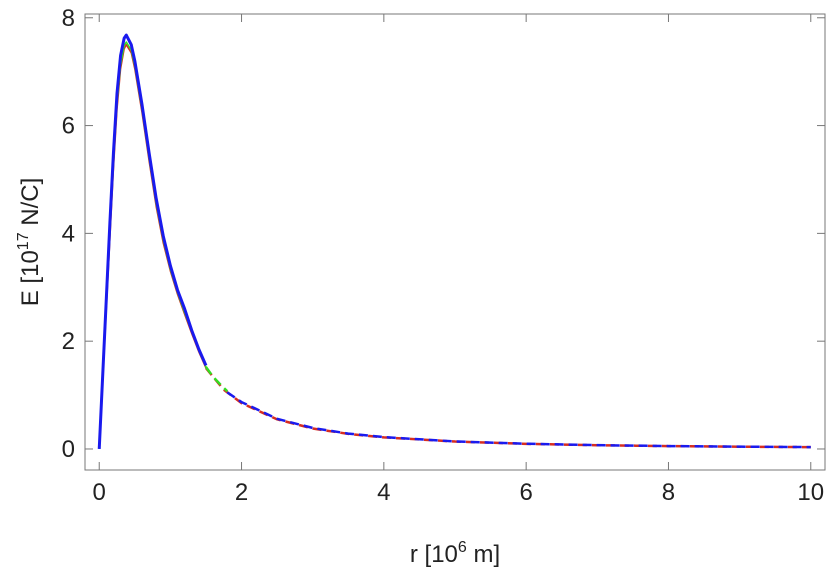 The height and width of the screenshot is (580, 830). What do you see at coordinates (383, 492) in the screenshot?
I see `x-tick-label: 4` at bounding box center [383, 492].